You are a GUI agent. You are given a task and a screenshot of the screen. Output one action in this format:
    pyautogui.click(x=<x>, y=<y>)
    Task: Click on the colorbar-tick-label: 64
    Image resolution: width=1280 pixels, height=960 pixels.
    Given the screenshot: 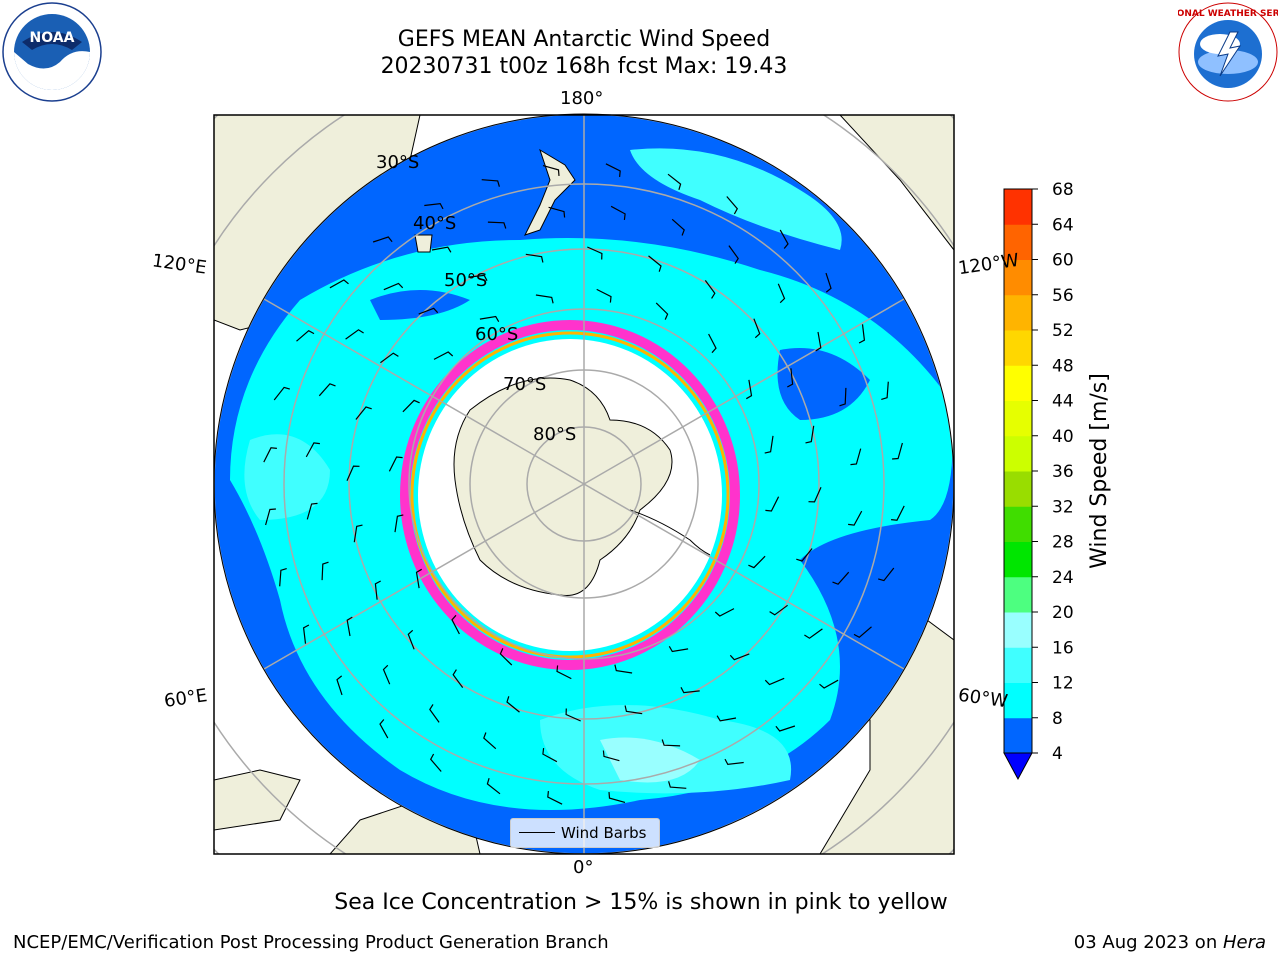 What is the action you would take?
    pyautogui.click(x=1063, y=225)
    